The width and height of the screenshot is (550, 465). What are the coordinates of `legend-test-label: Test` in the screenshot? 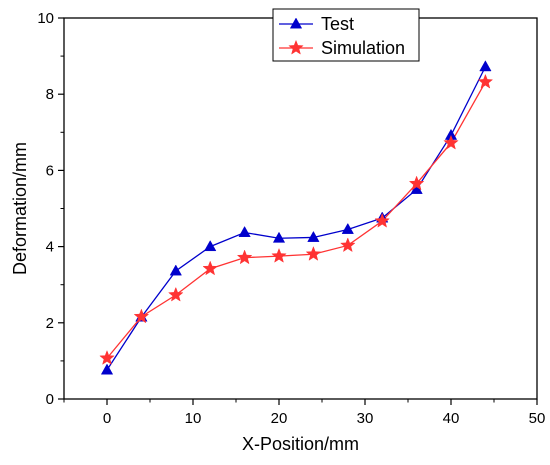 It's located at (337, 24).